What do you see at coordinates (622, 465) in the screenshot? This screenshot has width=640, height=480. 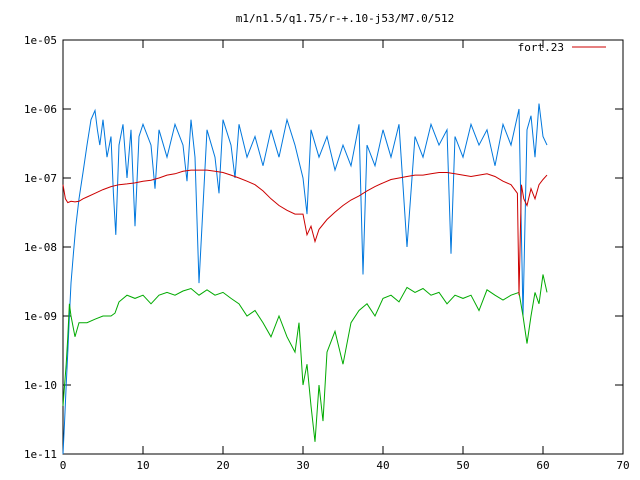 I see `x-tick-label: 70` at bounding box center [622, 465].